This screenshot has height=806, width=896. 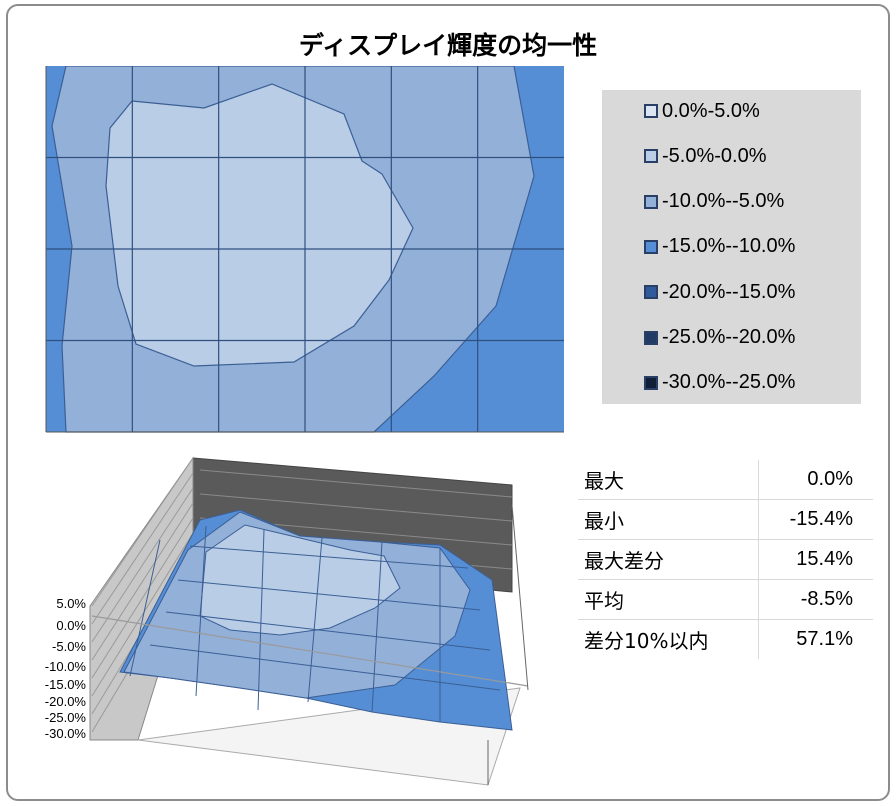 What do you see at coordinates (815, 519) in the screenshot?
I see `stats-value: -15.4%` at bounding box center [815, 519].